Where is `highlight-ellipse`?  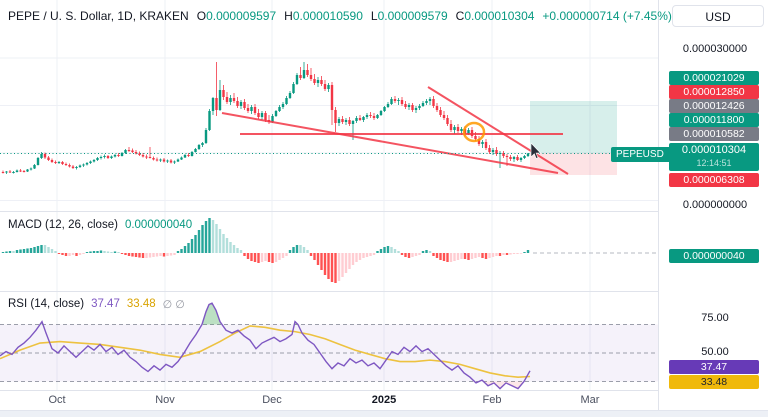
highlight-ellipse is located at coordinates (474, 132).